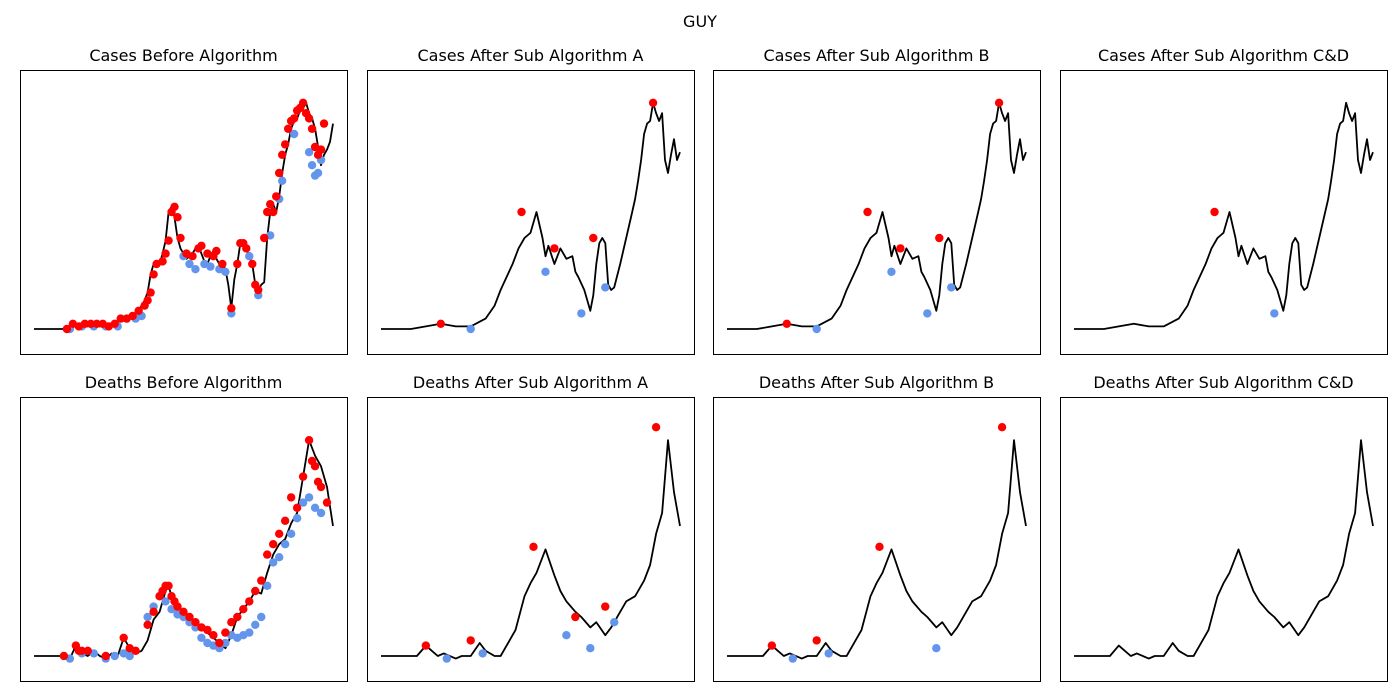 The image size is (1400, 700). Describe the element at coordinates (1223, 382) in the screenshot. I see `subplot-title: Deaths After Sub Algorithm C&D` at that location.